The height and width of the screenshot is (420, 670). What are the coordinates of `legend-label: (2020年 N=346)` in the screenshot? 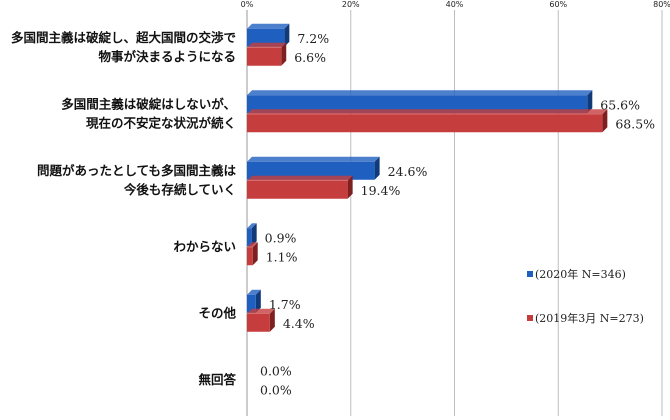 It's located at (580, 274).